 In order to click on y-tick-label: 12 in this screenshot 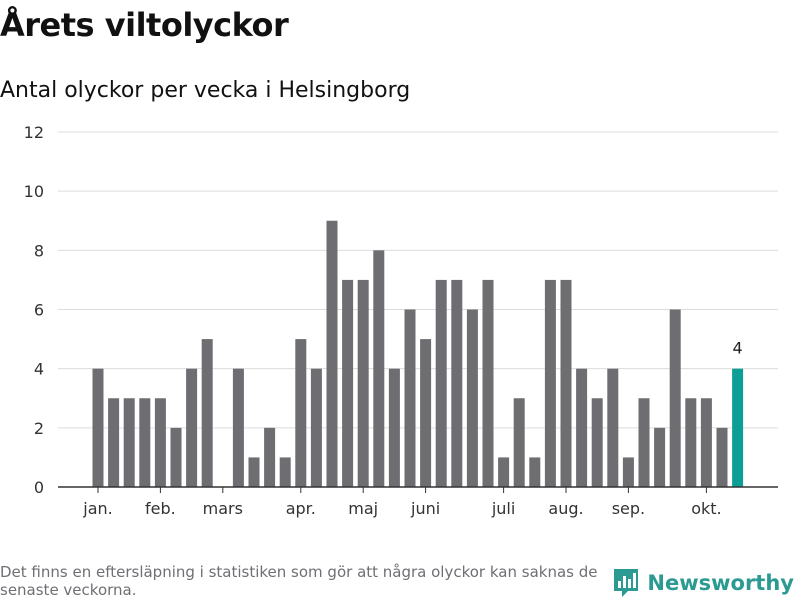, I will do `click(34, 132)`.